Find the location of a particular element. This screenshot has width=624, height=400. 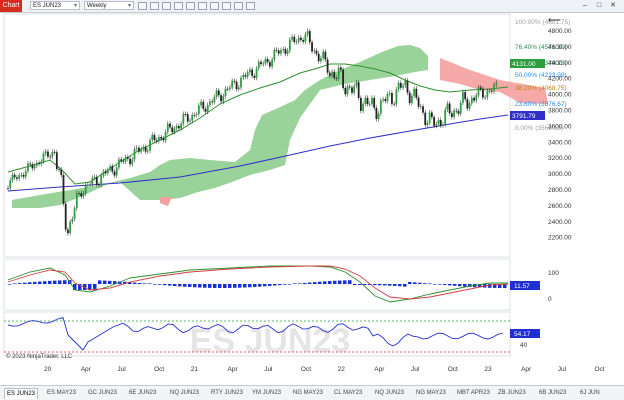

pointer-icon is located at coordinates (178, 6).